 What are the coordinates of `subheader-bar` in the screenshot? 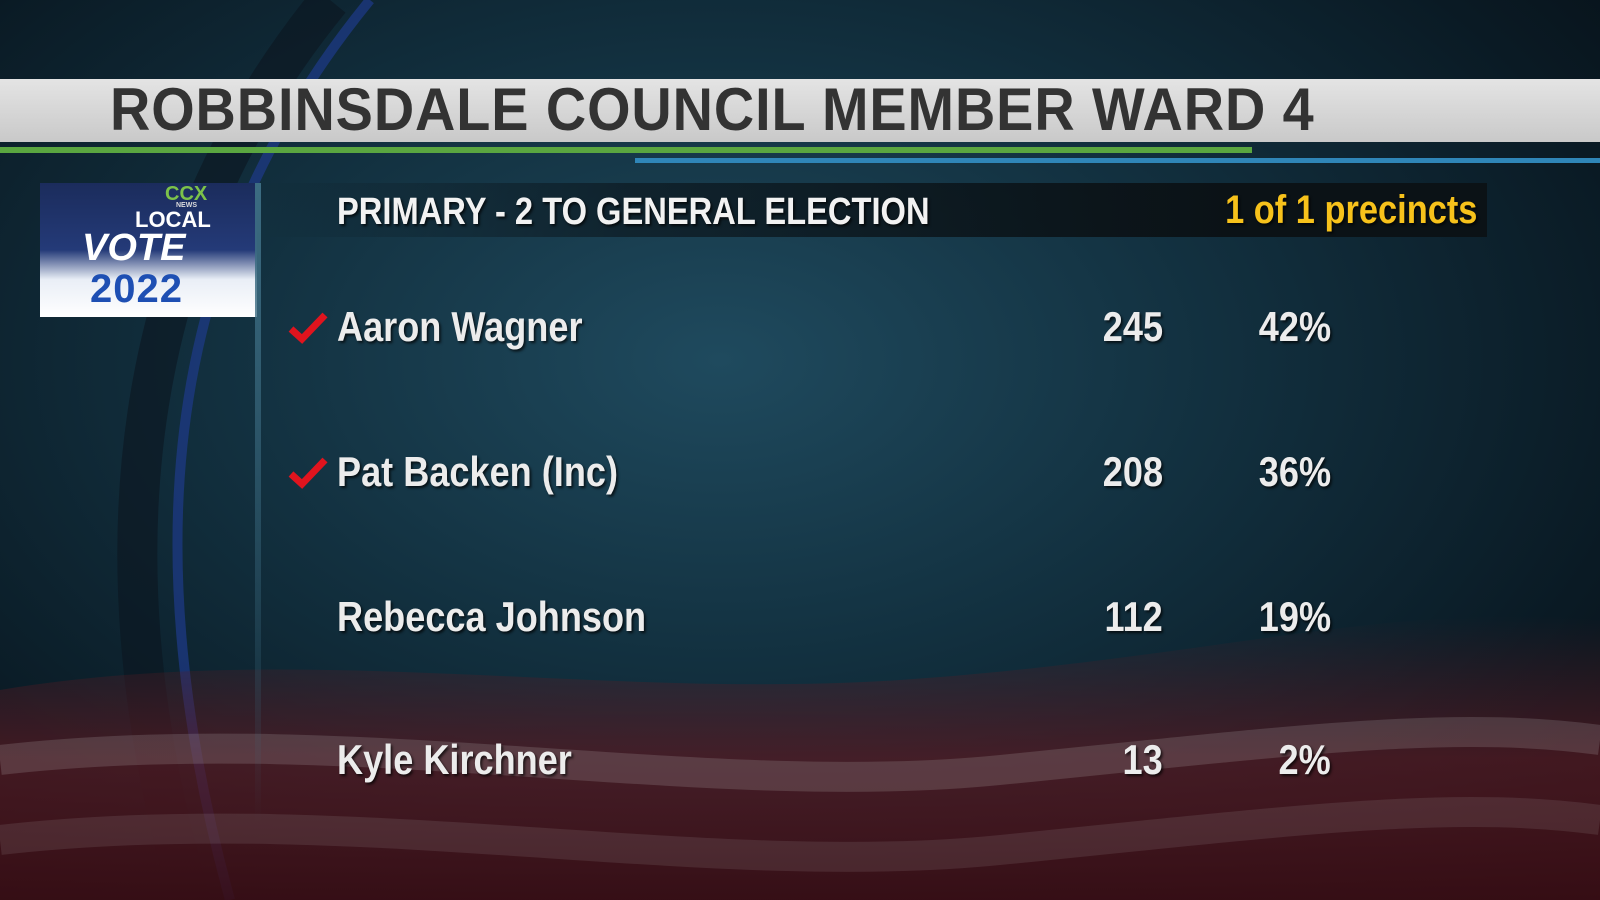 It's located at (873, 210).